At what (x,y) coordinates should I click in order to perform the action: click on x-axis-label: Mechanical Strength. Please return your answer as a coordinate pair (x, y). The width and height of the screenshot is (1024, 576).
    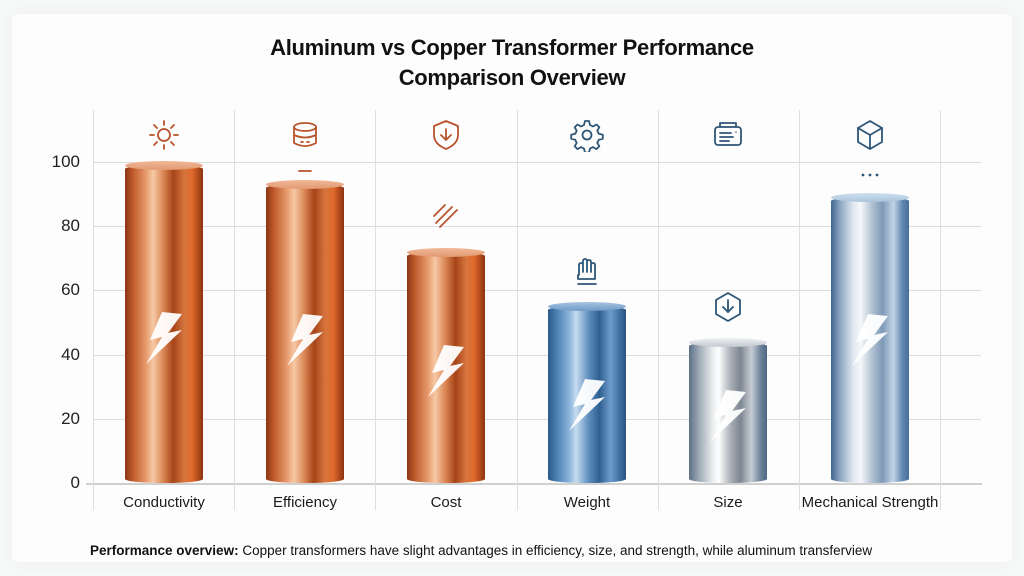
    Looking at the image, I should click on (870, 502).